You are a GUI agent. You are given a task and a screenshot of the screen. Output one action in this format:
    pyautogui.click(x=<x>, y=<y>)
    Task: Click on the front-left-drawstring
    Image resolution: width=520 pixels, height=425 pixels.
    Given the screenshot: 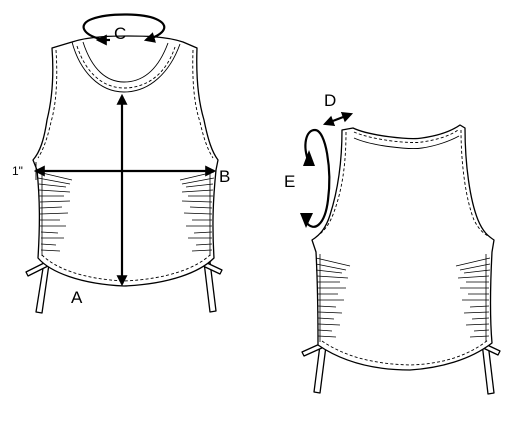 What is the action you would take?
    pyautogui.click(x=37, y=287)
    